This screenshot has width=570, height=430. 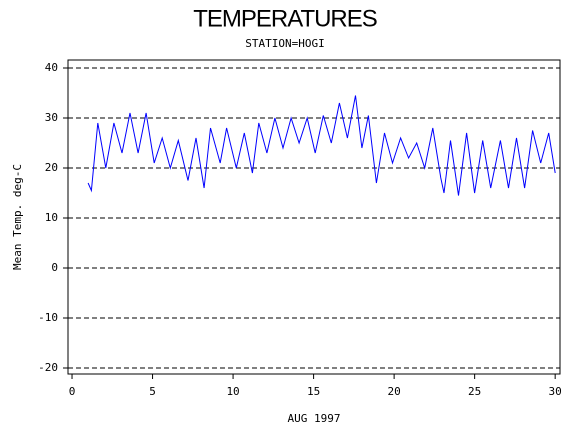 What do you see at coordinates (284, 43) in the screenshot?
I see `chart-subtitle: STATION=HOGI` at bounding box center [284, 43].